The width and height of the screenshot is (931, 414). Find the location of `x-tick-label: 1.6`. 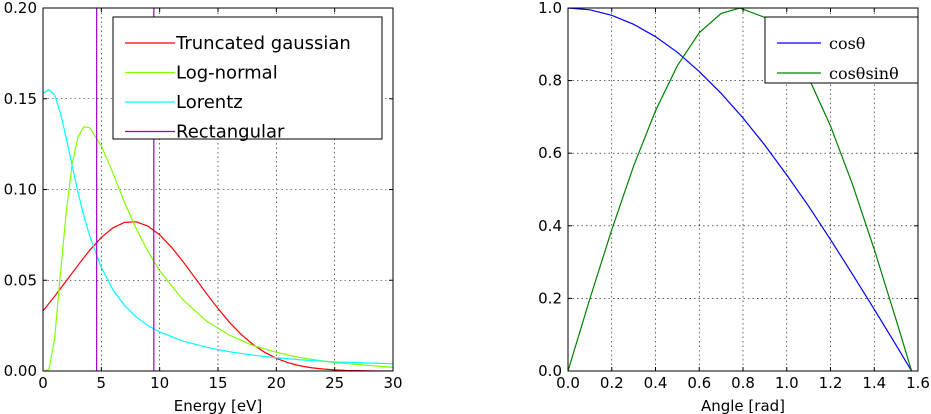

x-tick-label: 1.6 is located at coordinates (918, 383).